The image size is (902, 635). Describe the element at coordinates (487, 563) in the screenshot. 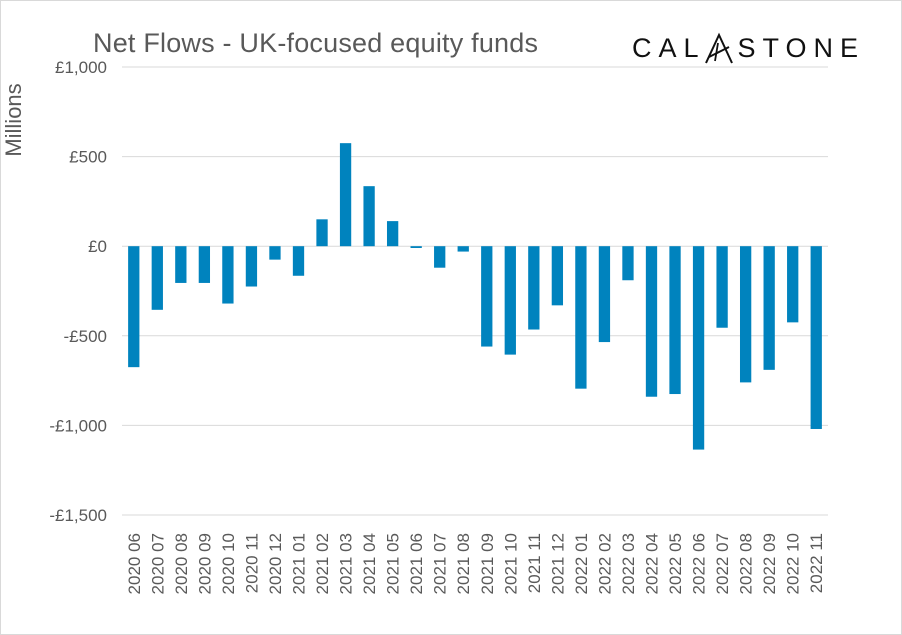

I see `x-tick-label: 2021 09` at that location.